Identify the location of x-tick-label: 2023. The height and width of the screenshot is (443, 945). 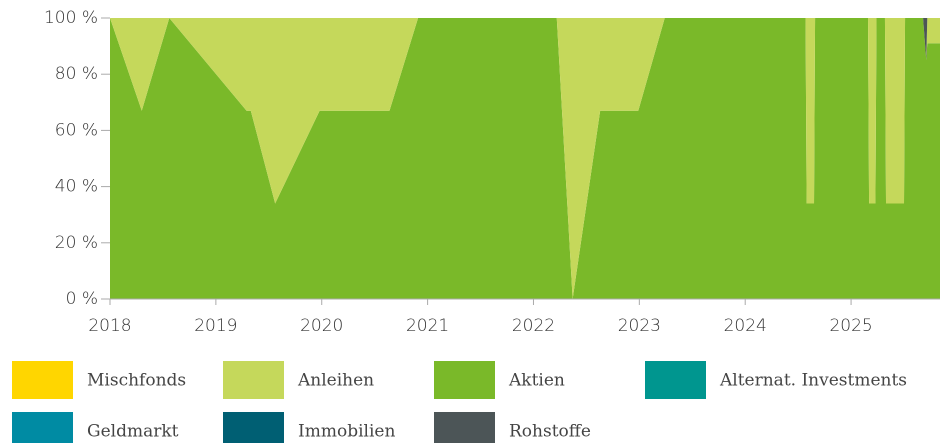
(639, 326).